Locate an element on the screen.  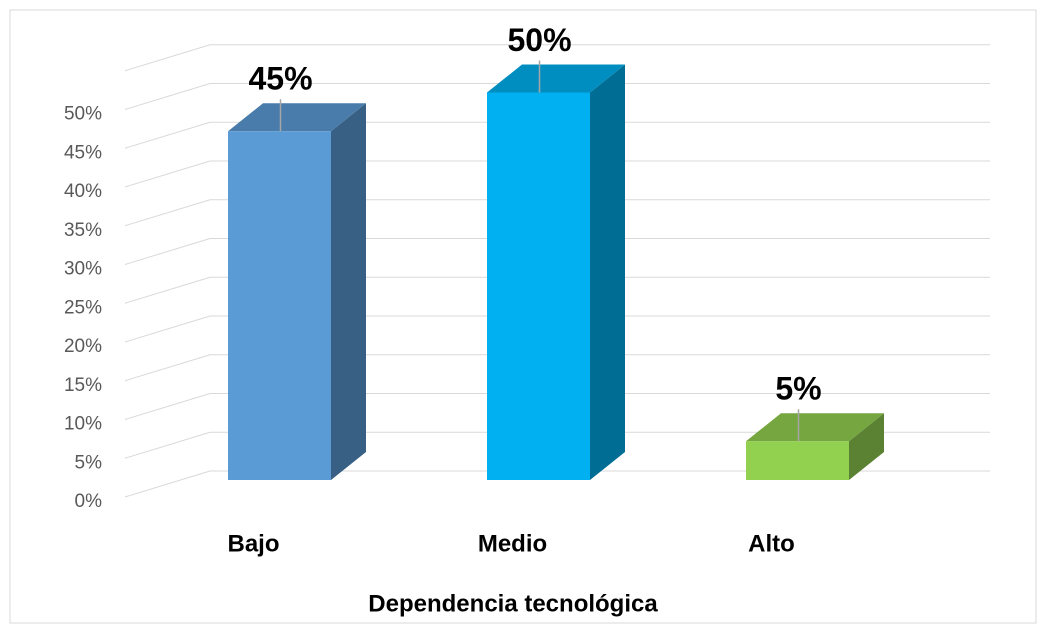
data-label: 45% is located at coordinates (280, 79).